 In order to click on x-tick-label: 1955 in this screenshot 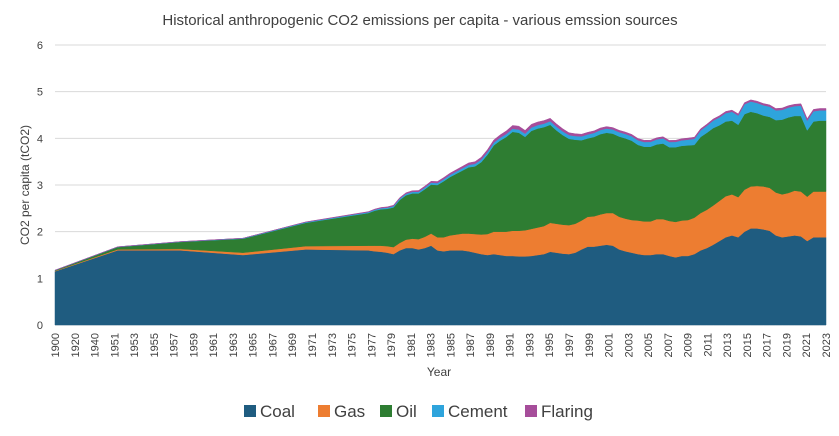, I will do `click(155, 345)`.